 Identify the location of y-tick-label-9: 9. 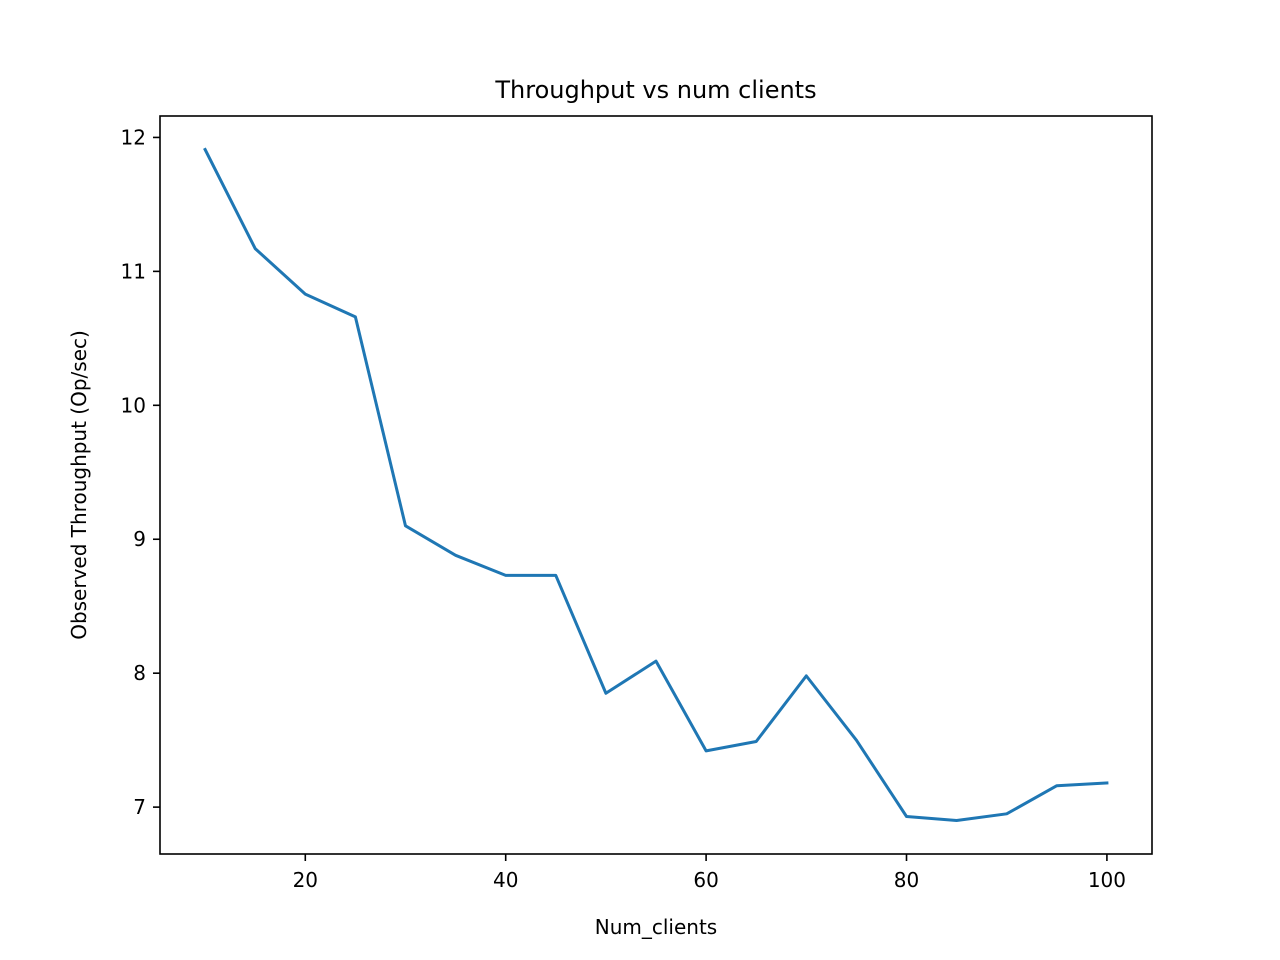
(139, 539).